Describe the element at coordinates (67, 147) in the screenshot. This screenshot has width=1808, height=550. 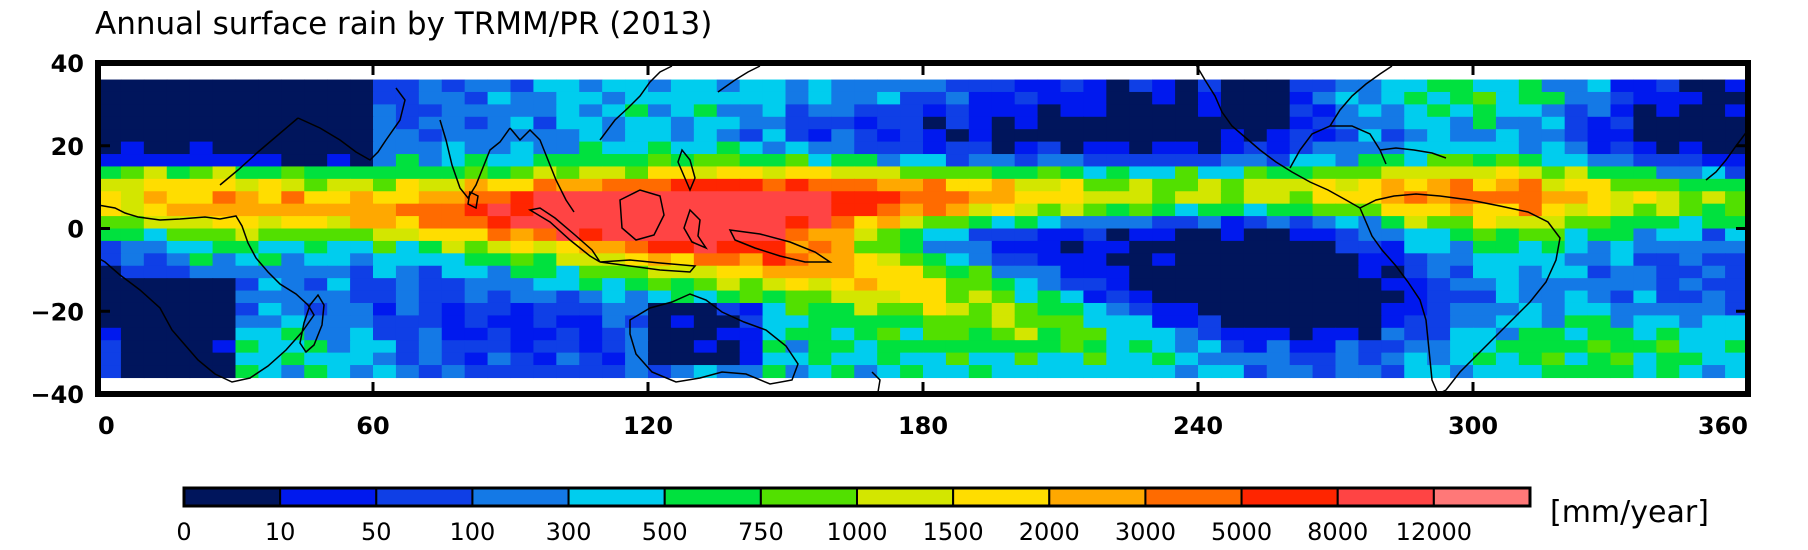
I see `y-tick-label: 20` at that location.